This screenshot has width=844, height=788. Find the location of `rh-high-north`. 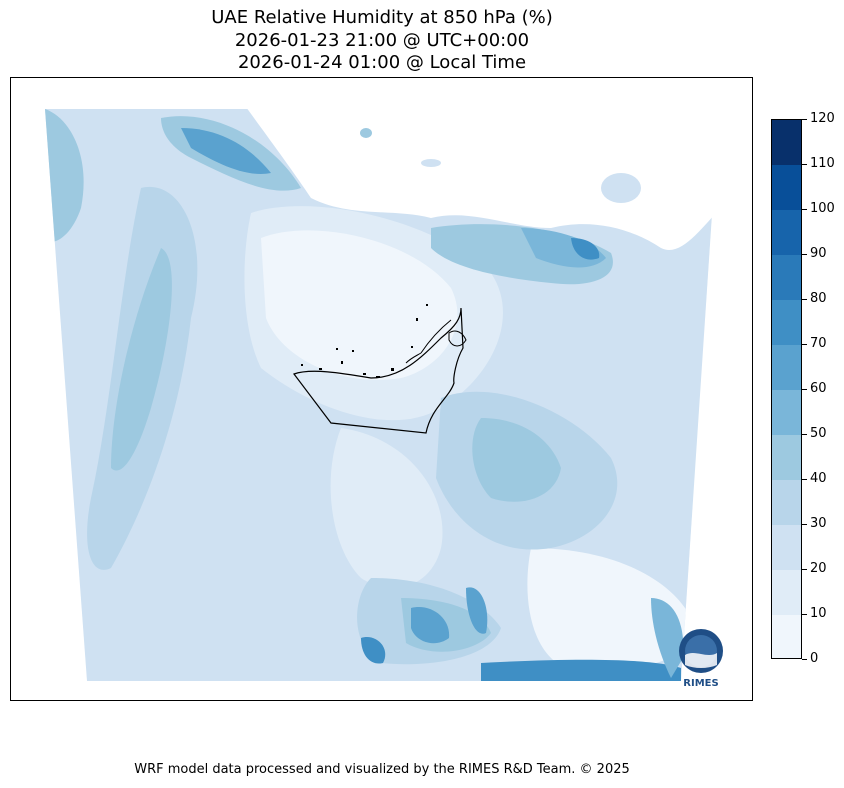

rh-high-north is located at coordinates (226, 151).